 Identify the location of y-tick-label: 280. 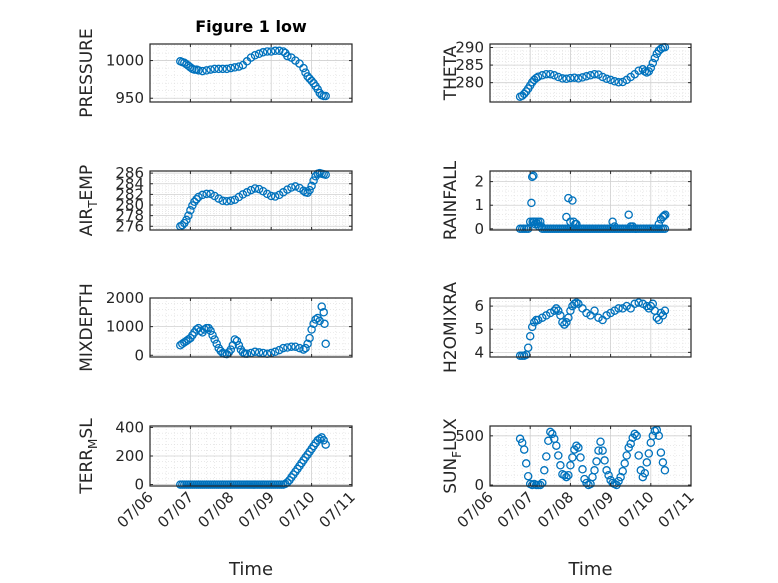
(469, 83).